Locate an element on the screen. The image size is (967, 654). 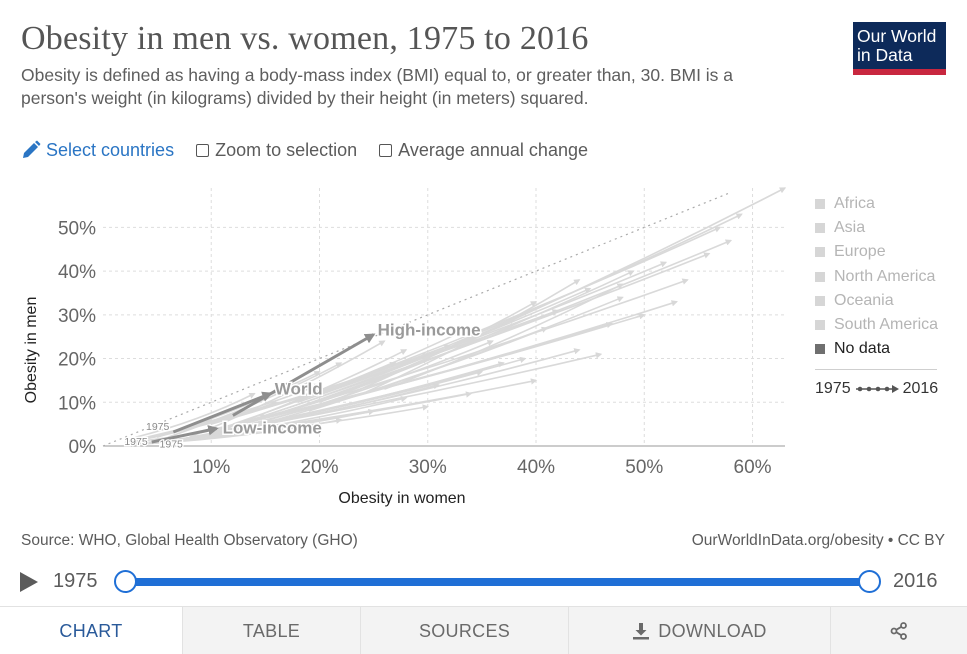
timeline-start-handle is located at coordinates (125, 581).